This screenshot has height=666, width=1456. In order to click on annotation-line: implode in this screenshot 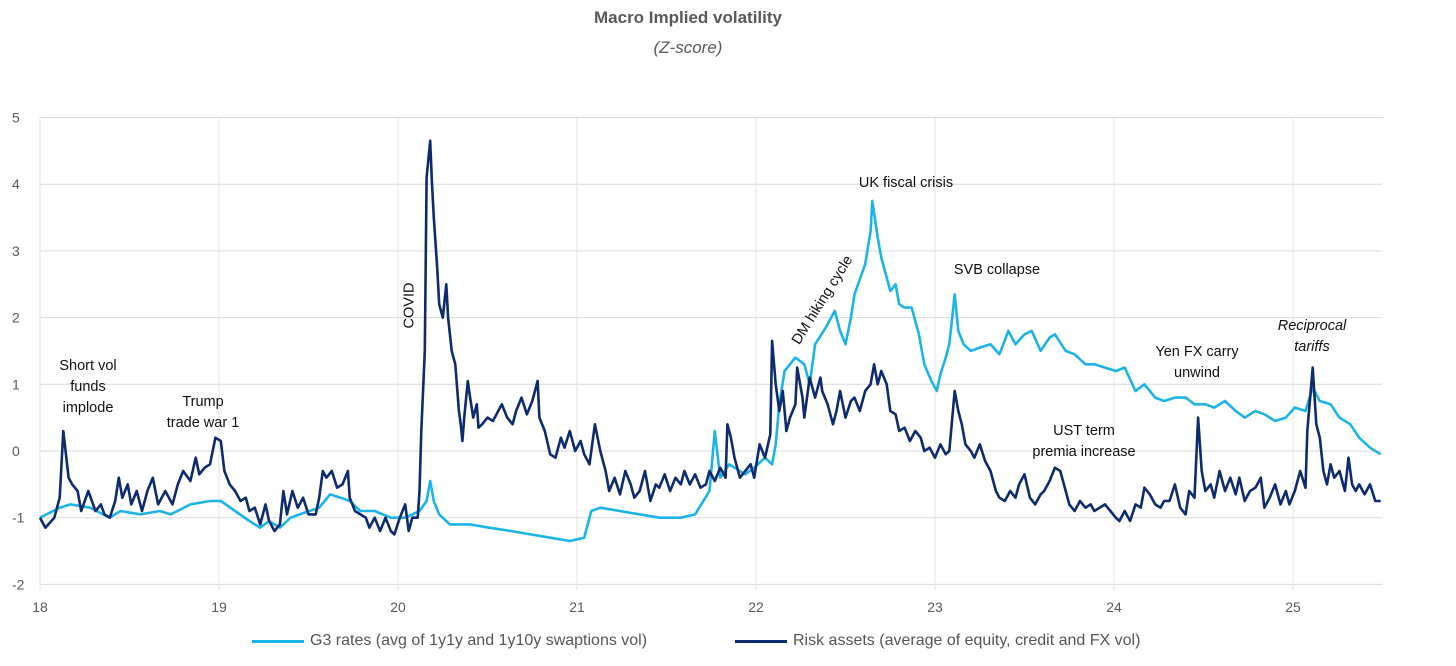, I will do `click(88, 408)`.